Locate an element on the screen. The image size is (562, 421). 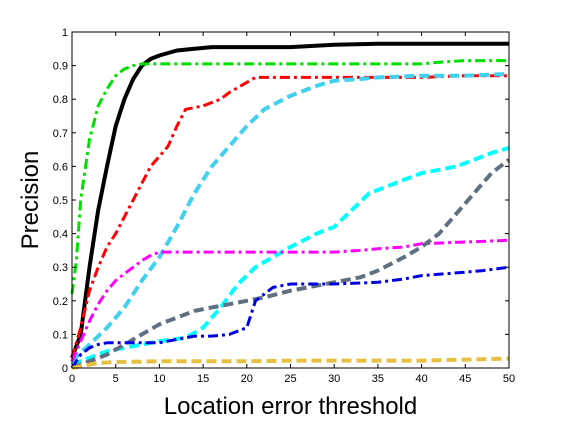
y-tick-label: 0.2 is located at coordinates (60, 302).